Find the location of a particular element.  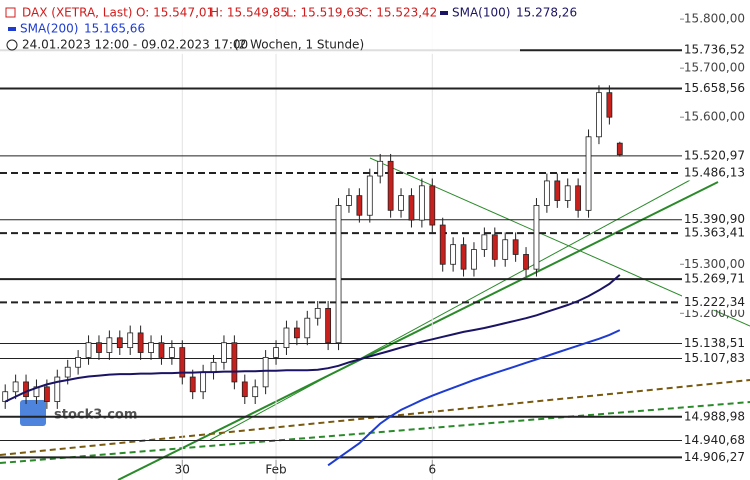

level-label: 15.107,83 is located at coordinates (714, 358).